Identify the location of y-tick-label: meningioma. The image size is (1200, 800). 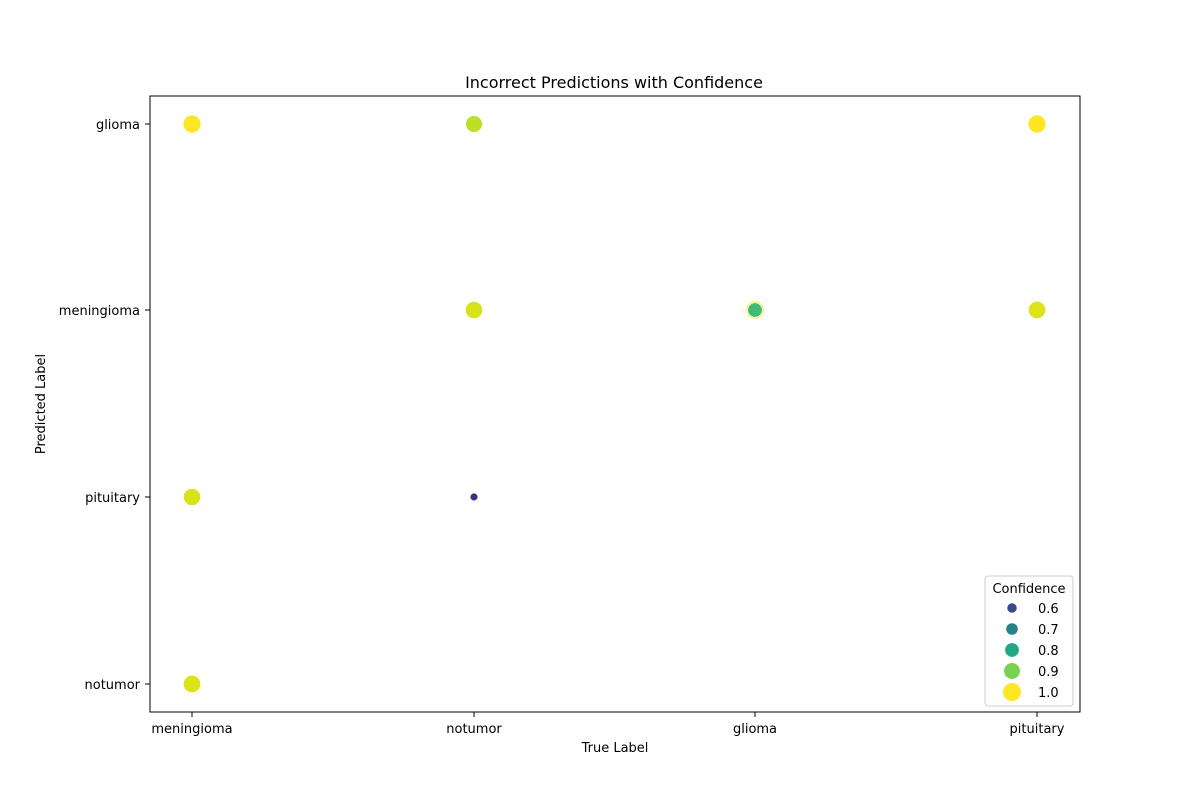
(99, 311).